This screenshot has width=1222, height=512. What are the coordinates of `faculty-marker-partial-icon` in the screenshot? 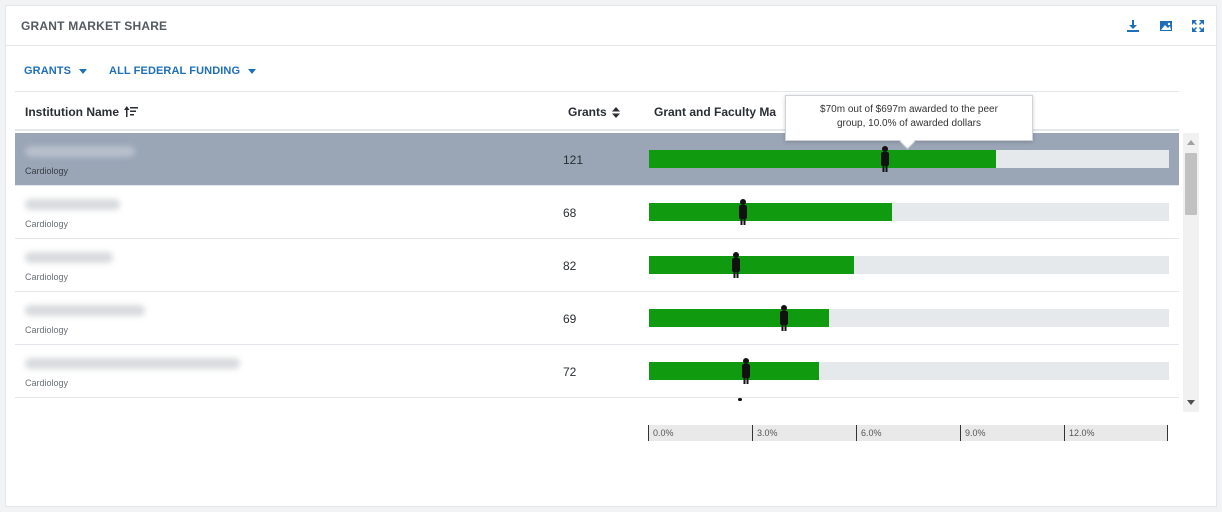 It's located at (740, 399).